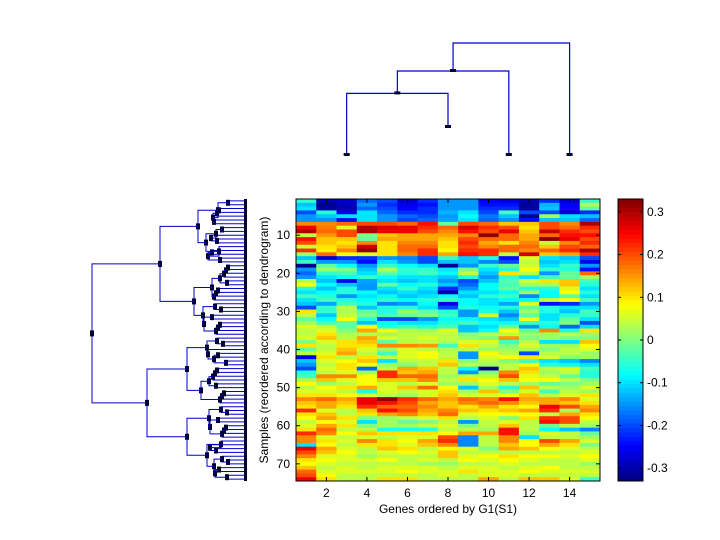  I want to click on dendrogram-leaf-bar, so click(245, 340).